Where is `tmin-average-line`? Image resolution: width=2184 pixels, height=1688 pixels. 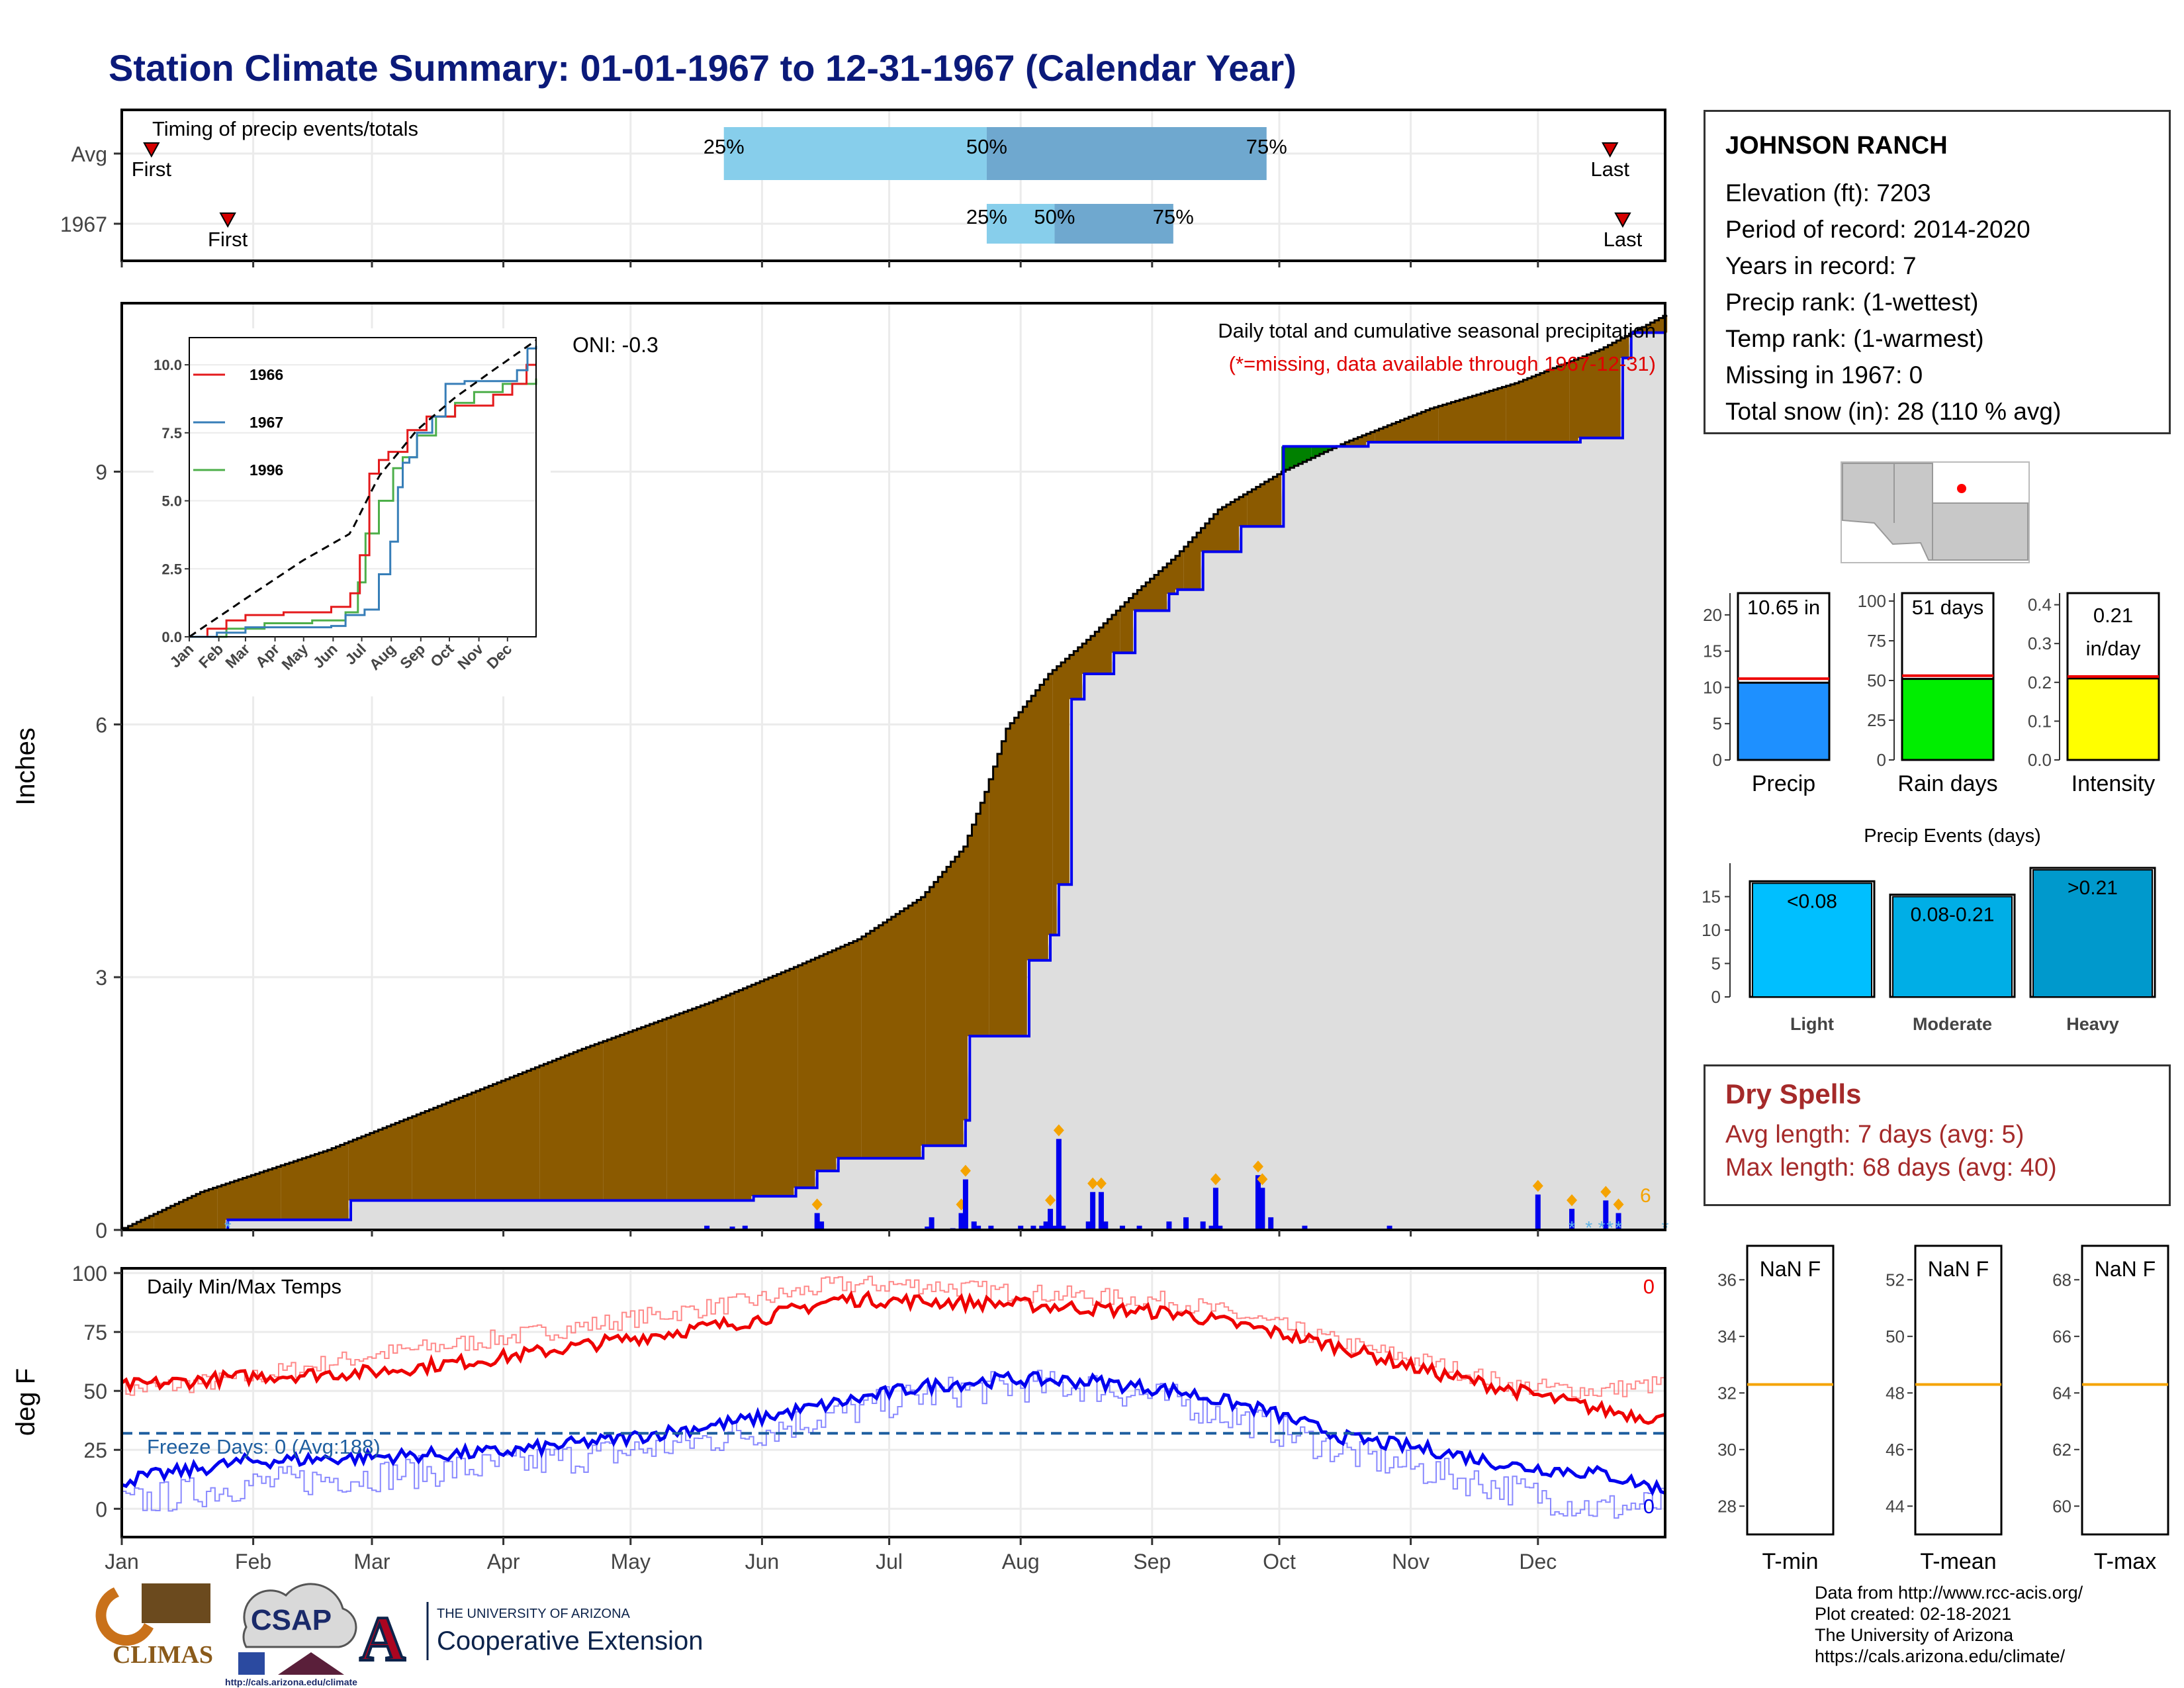
tmin-average-line is located at coordinates (893, 1444).